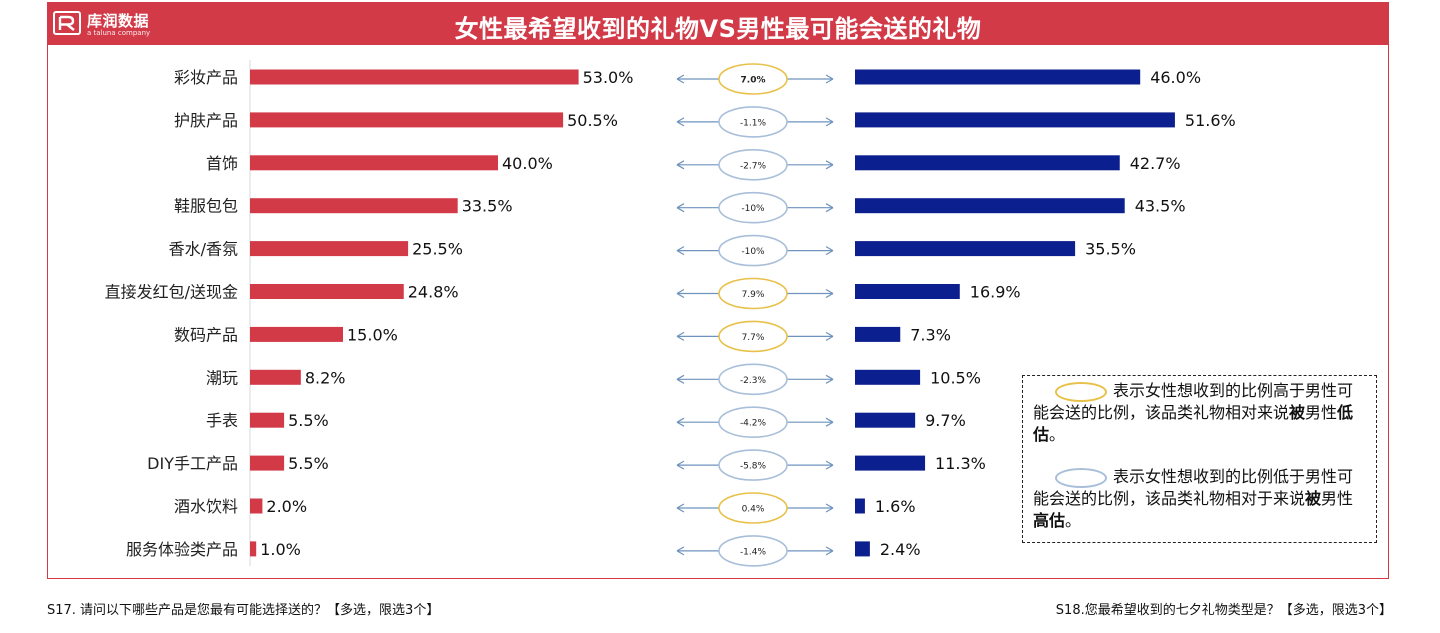 This screenshot has width=1440, height=633. Describe the element at coordinates (900, 549) in the screenshot. I see `male-value-label: 2.4%` at that location.